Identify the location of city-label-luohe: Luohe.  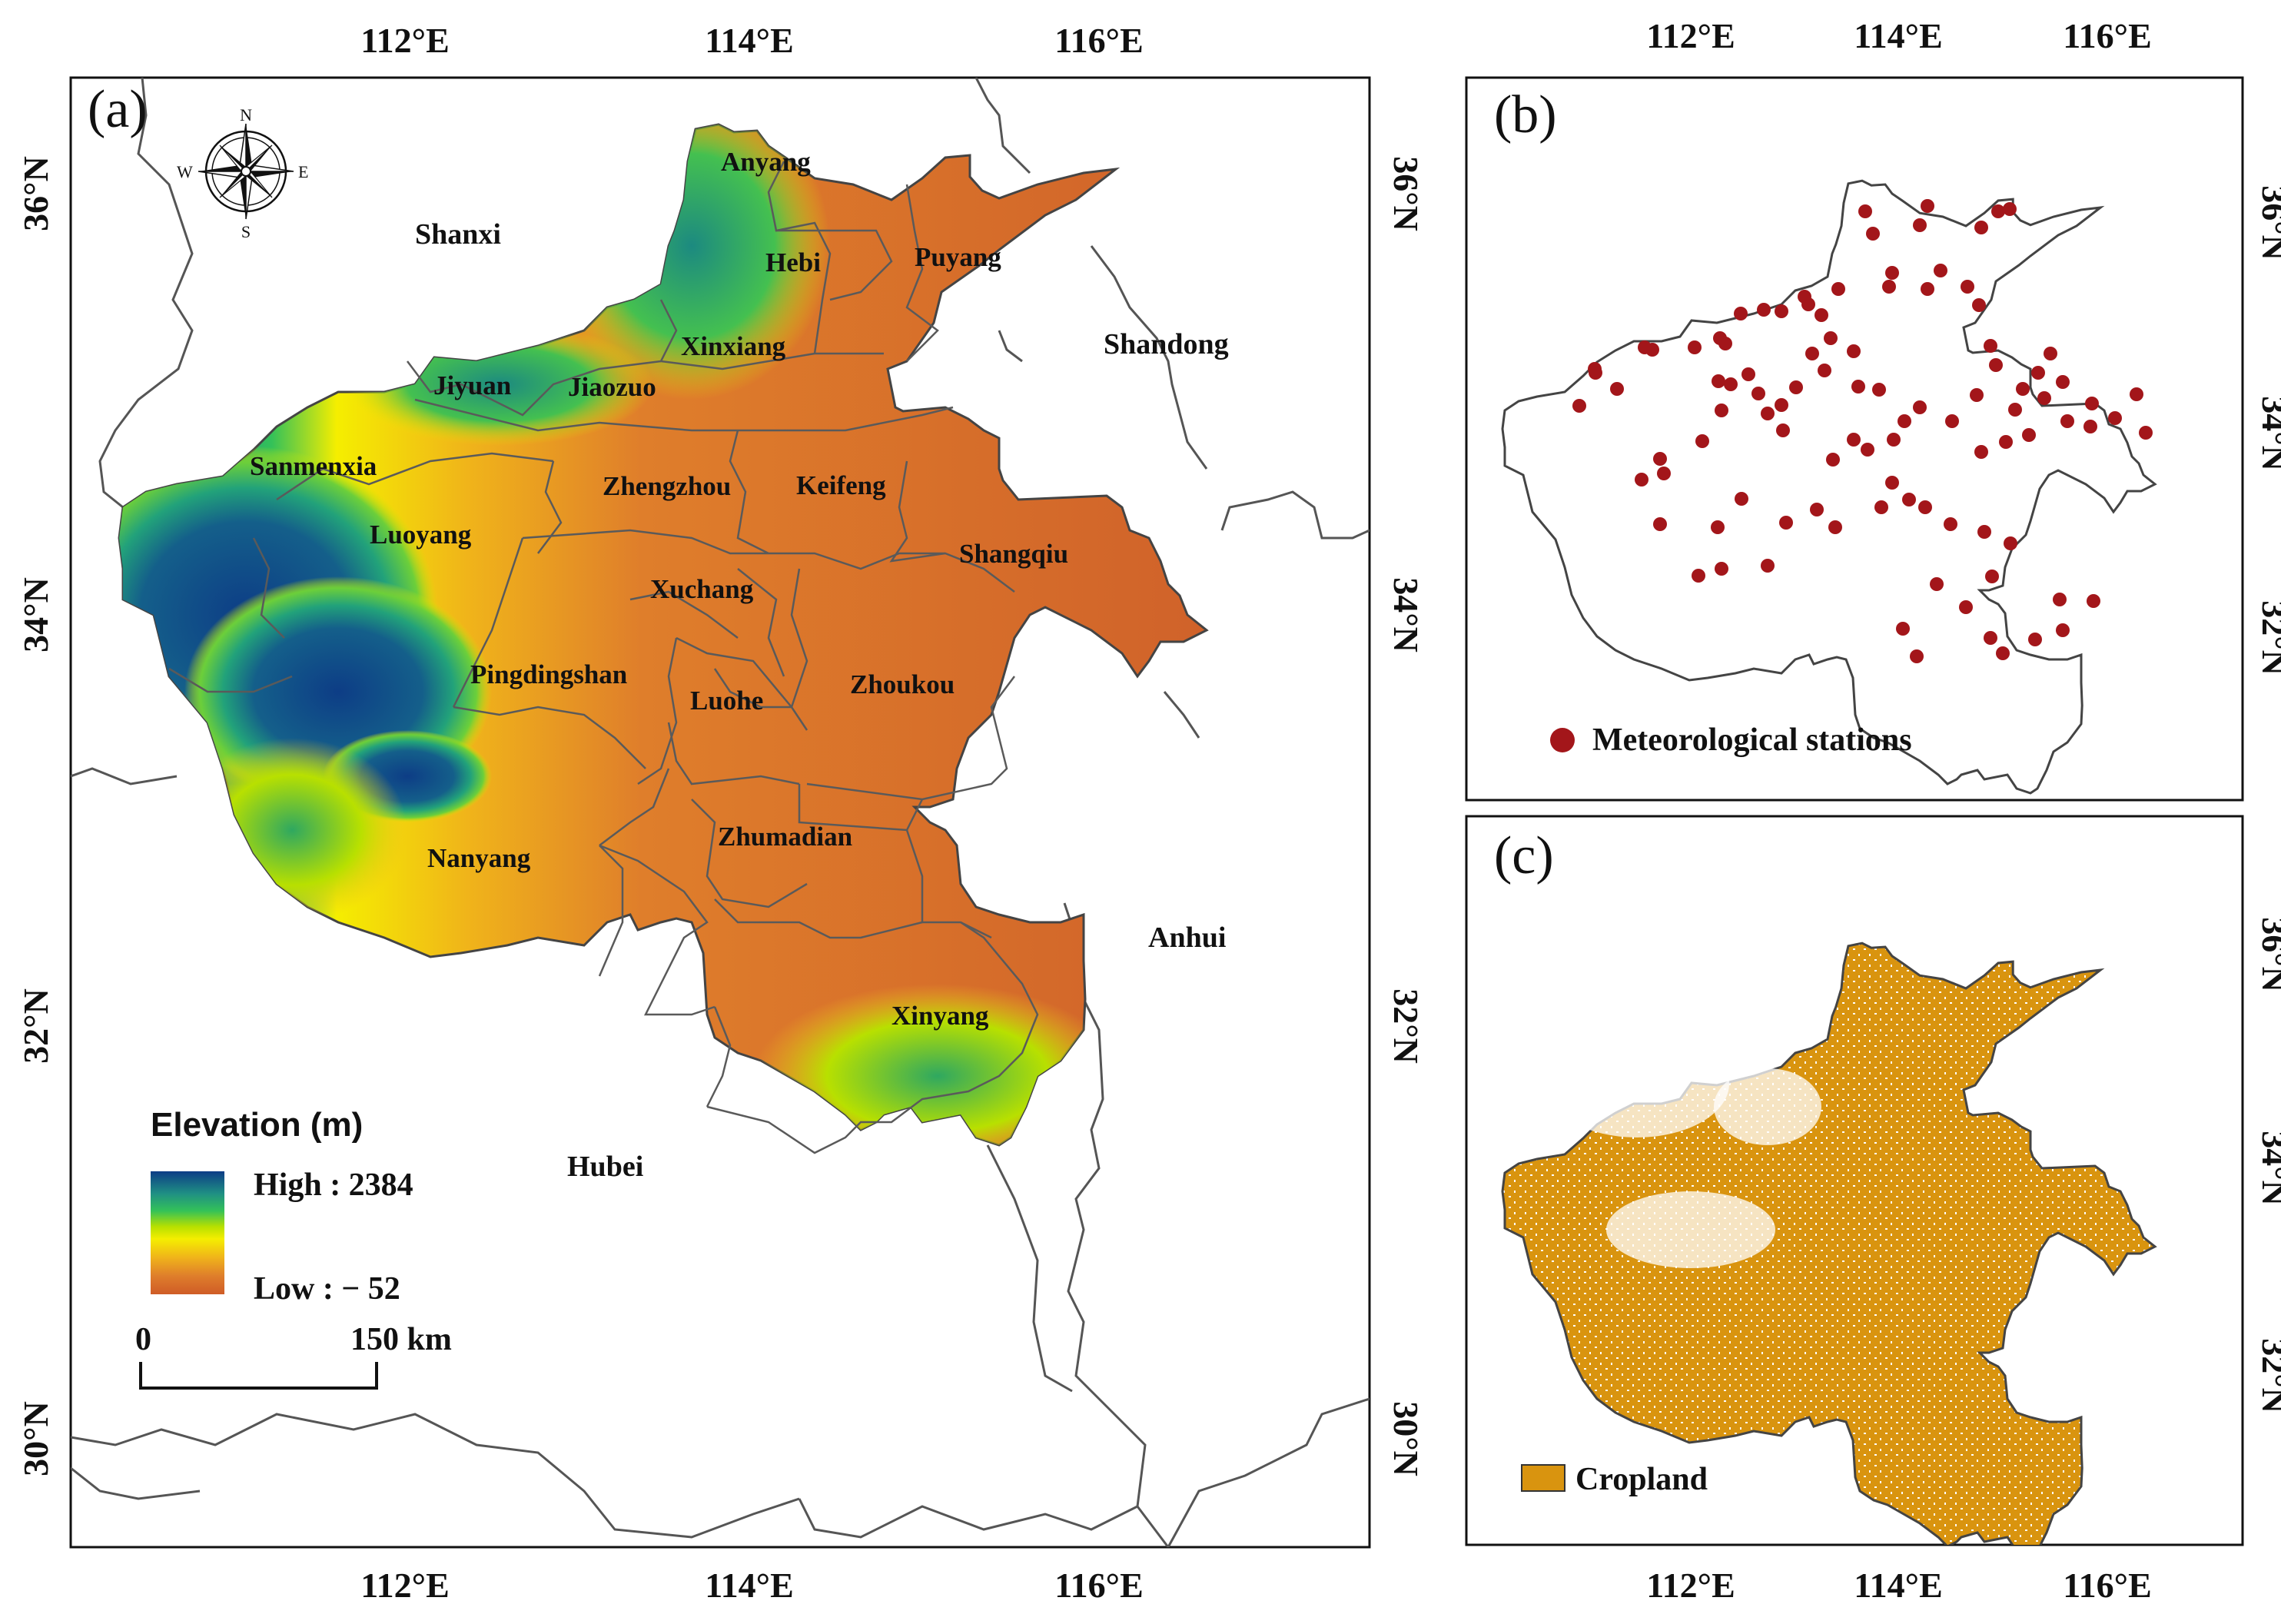
(726, 701).